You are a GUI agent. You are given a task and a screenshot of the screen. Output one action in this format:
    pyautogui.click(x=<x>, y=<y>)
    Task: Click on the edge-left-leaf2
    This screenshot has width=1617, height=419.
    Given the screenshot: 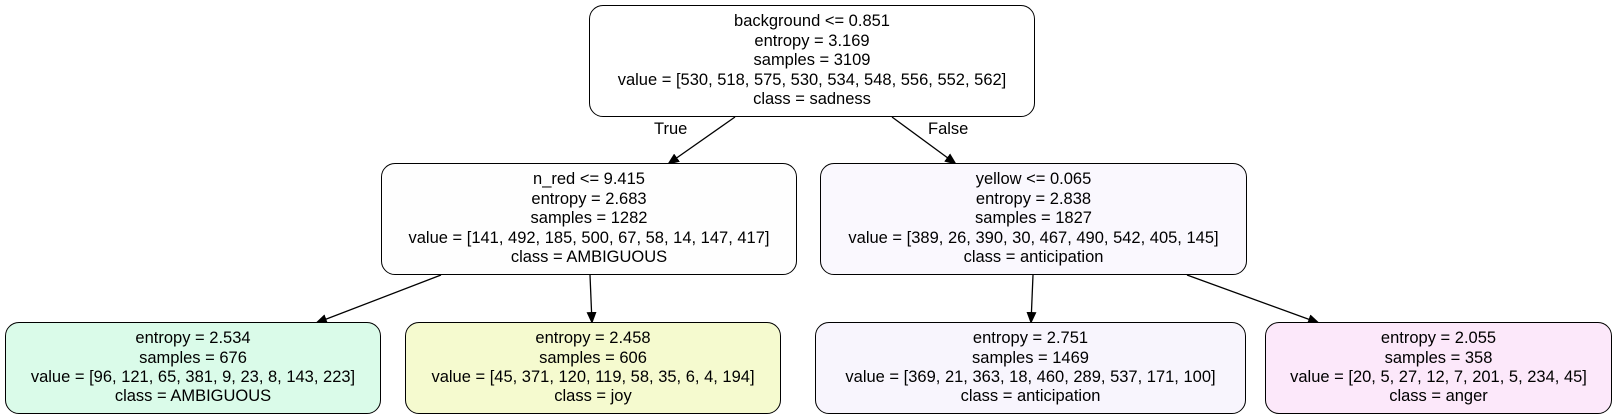 What is the action you would take?
    pyautogui.click(x=591, y=299)
    